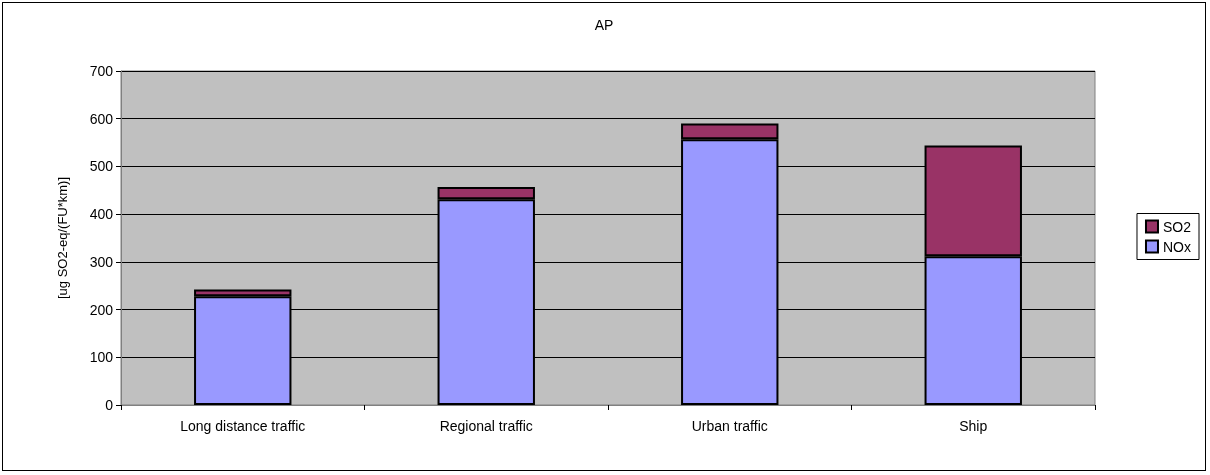 The image size is (1210, 475). Describe the element at coordinates (101, 309) in the screenshot. I see `y-tick-label: 200` at that location.